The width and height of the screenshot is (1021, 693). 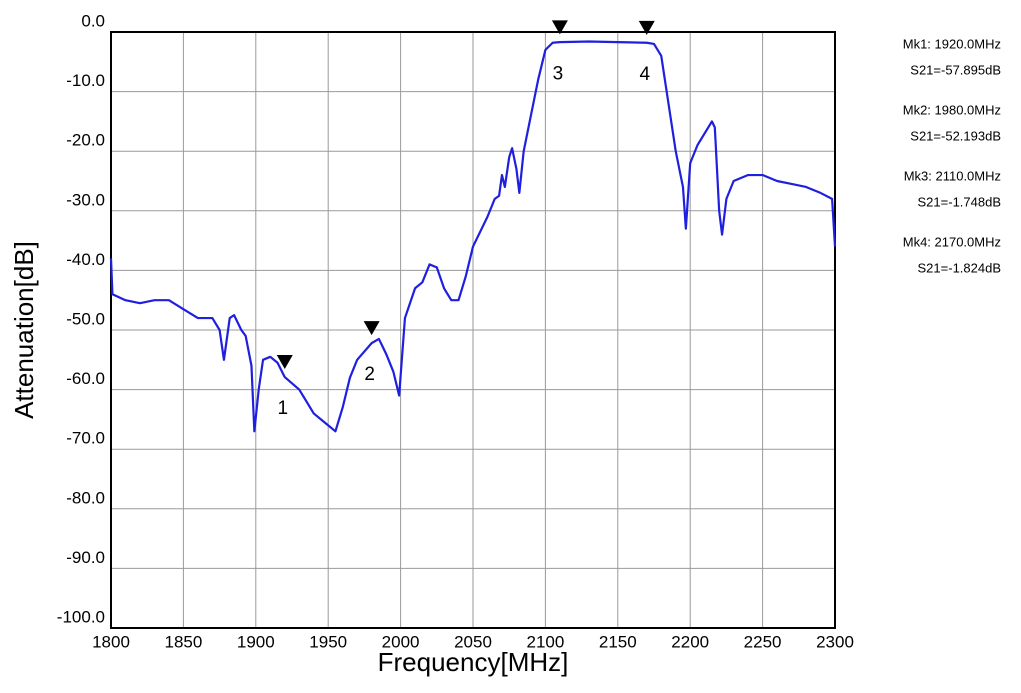 I want to click on y-tick-label: -60.0, so click(x=85, y=378).